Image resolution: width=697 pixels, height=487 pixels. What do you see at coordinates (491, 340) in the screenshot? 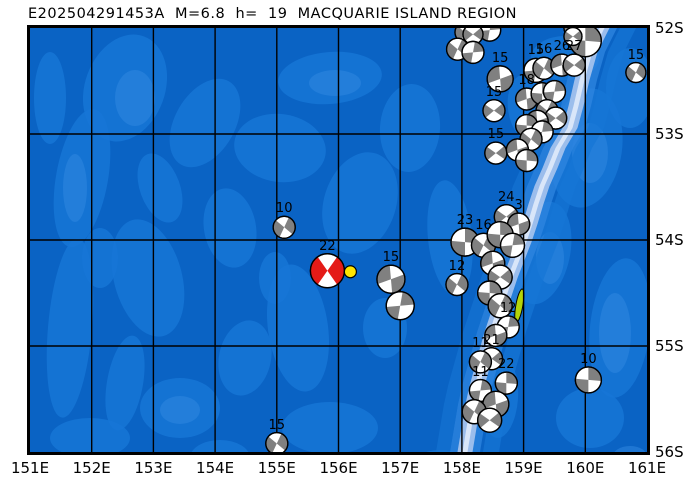
I see `beachball-depth-label: 21` at bounding box center [491, 340].